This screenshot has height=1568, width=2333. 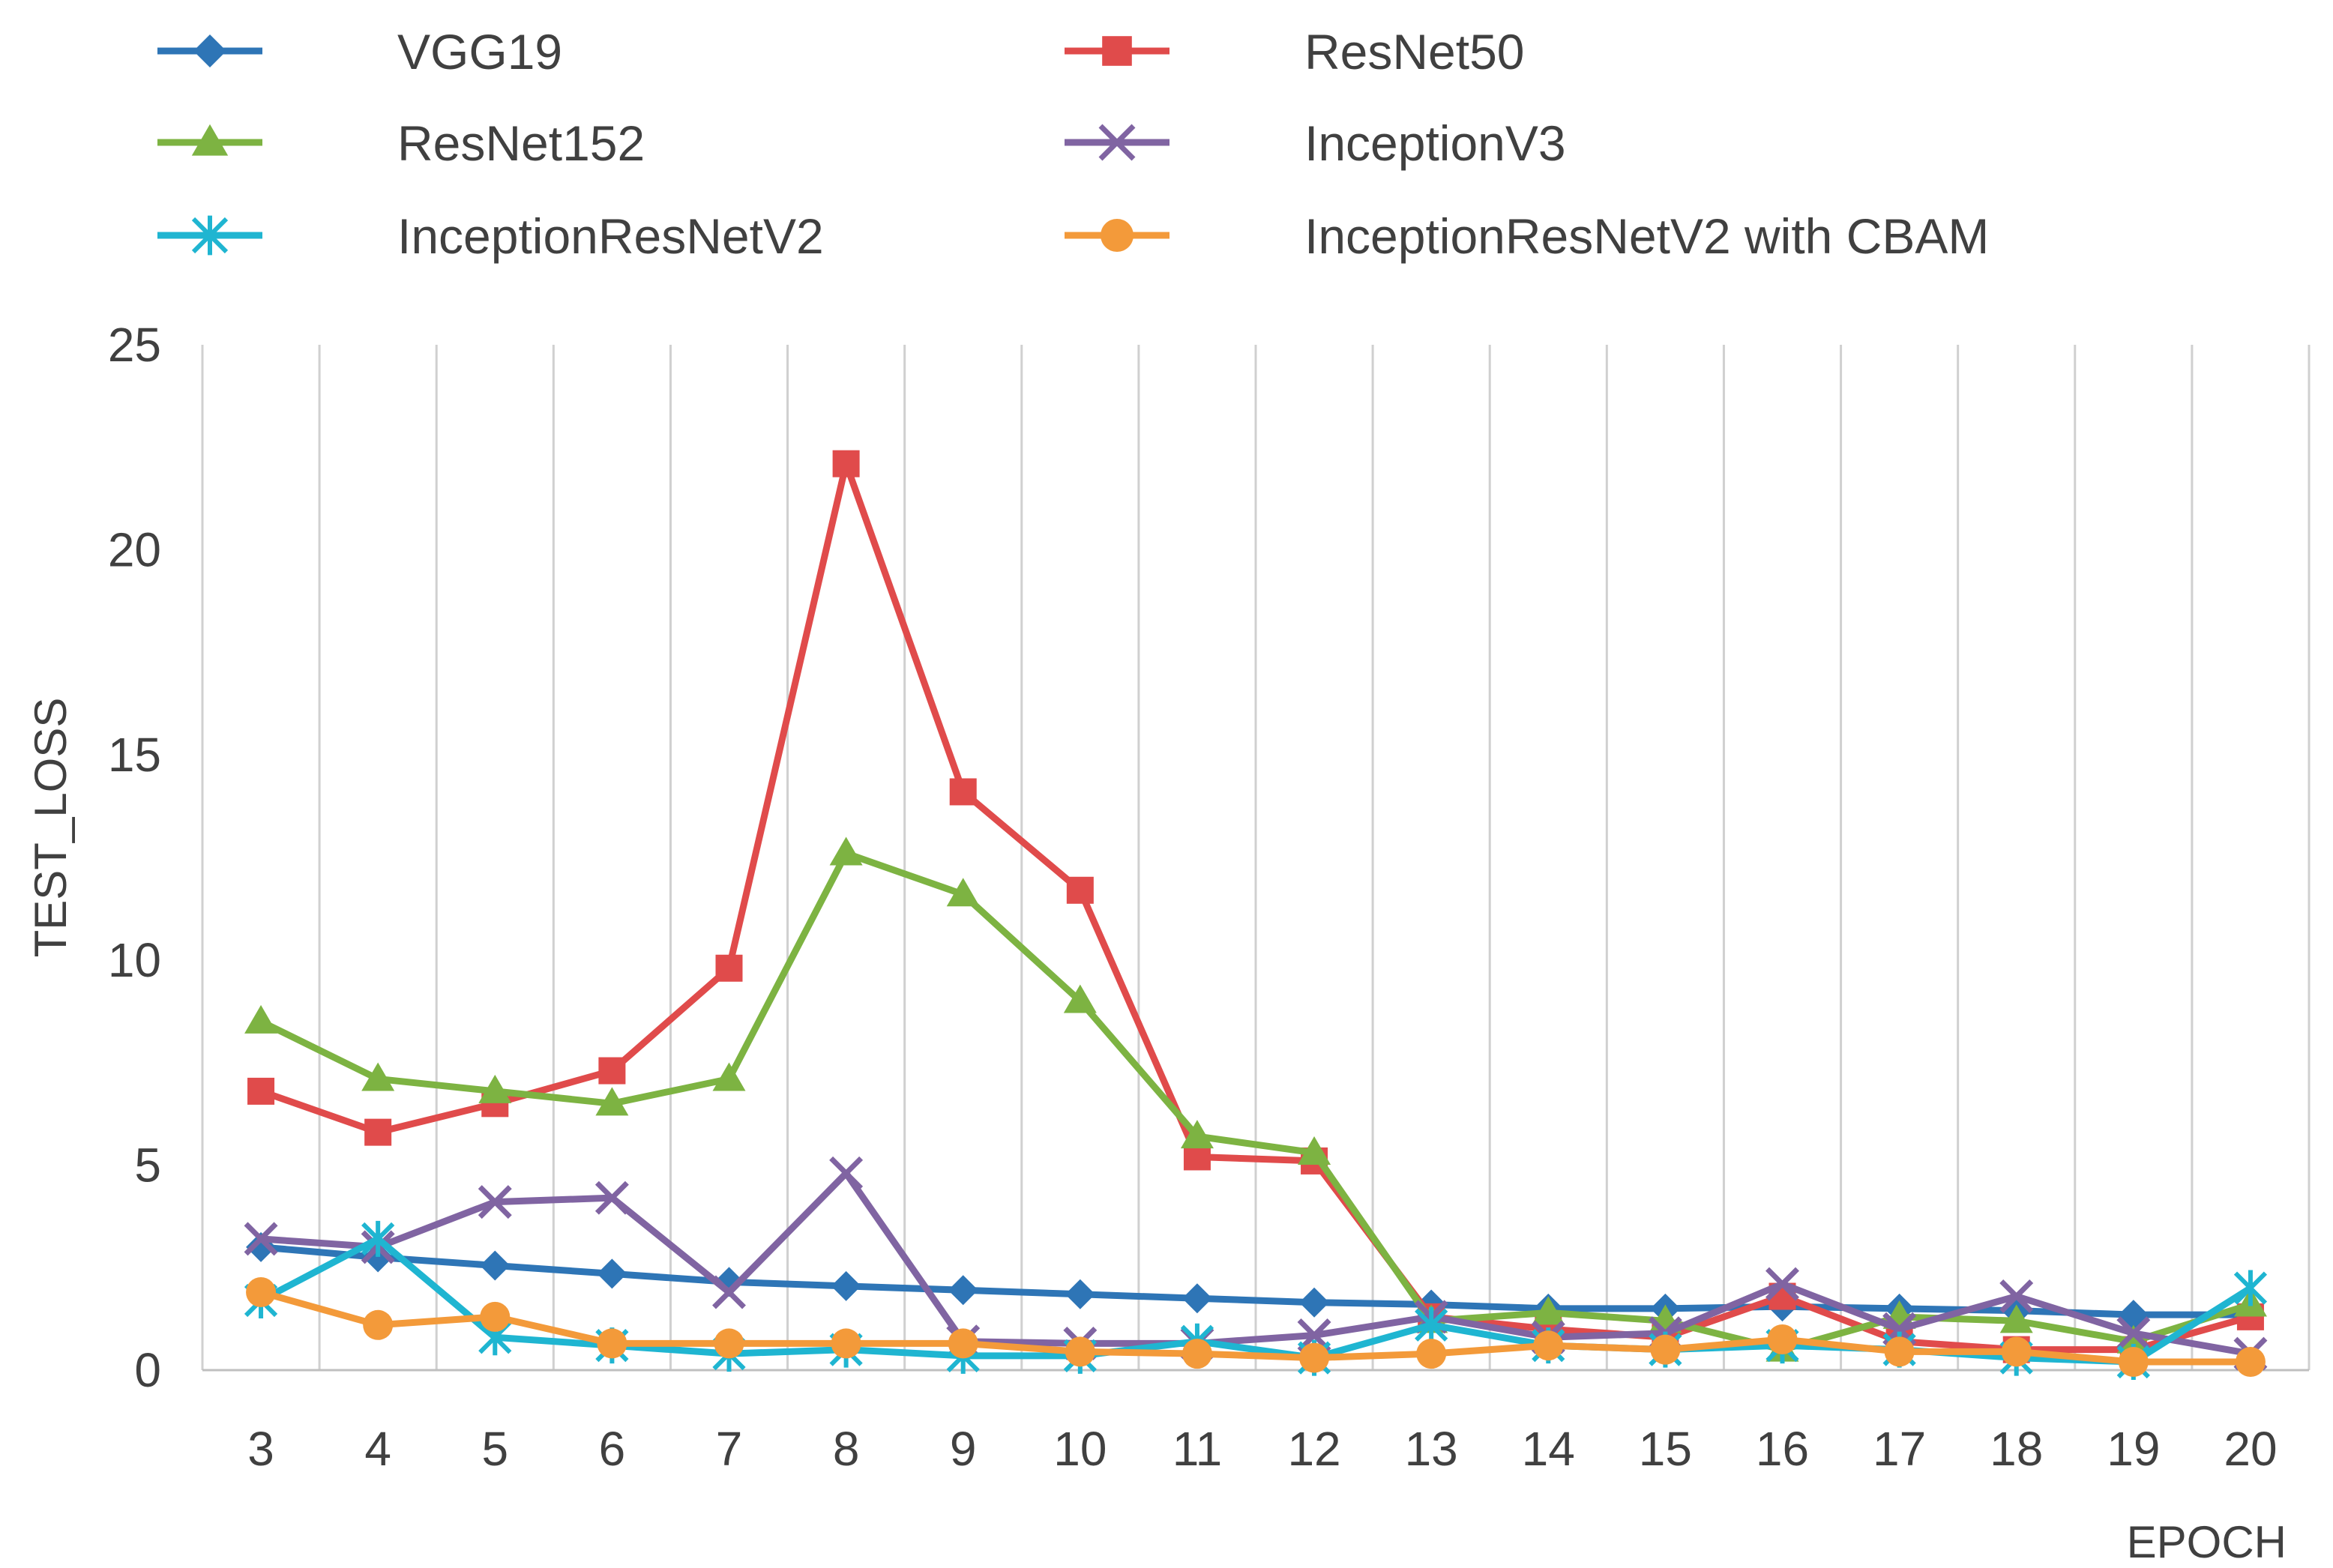 What do you see at coordinates (2133, 1449) in the screenshot?
I see `x-tick-19: 19` at bounding box center [2133, 1449].